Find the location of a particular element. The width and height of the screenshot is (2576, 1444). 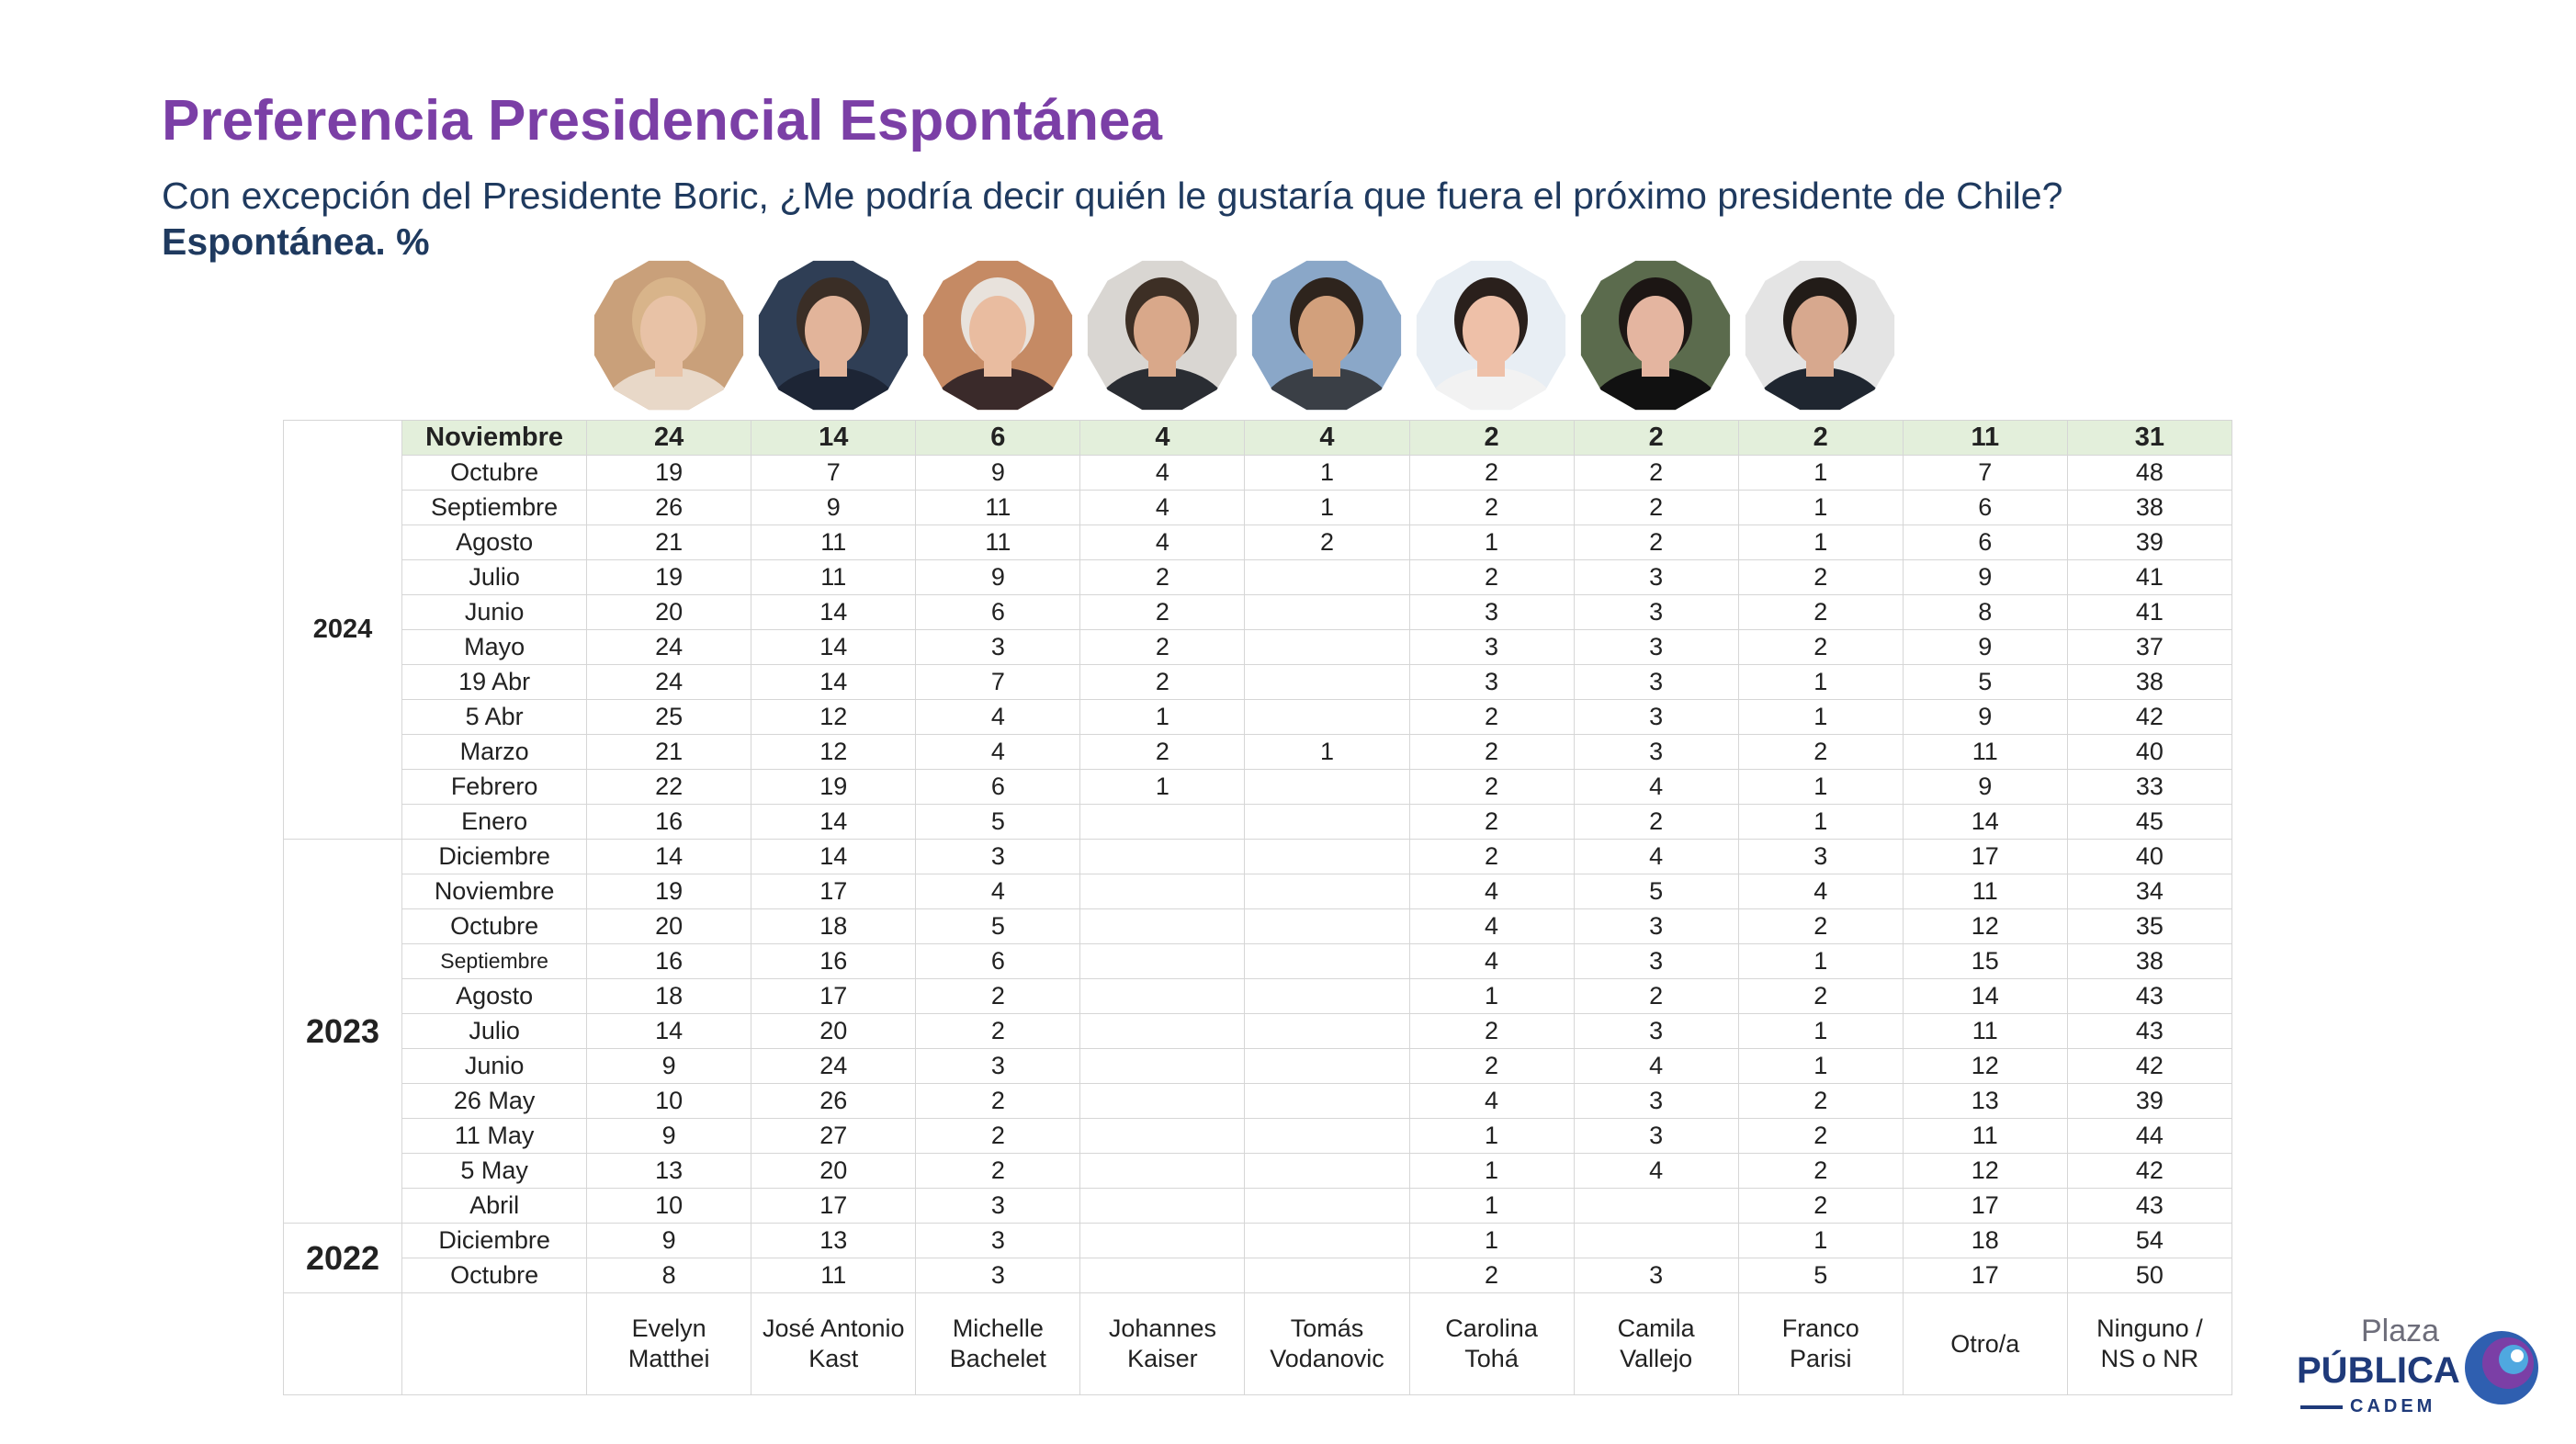

unit-label: Espontánea. % is located at coordinates (296, 241).